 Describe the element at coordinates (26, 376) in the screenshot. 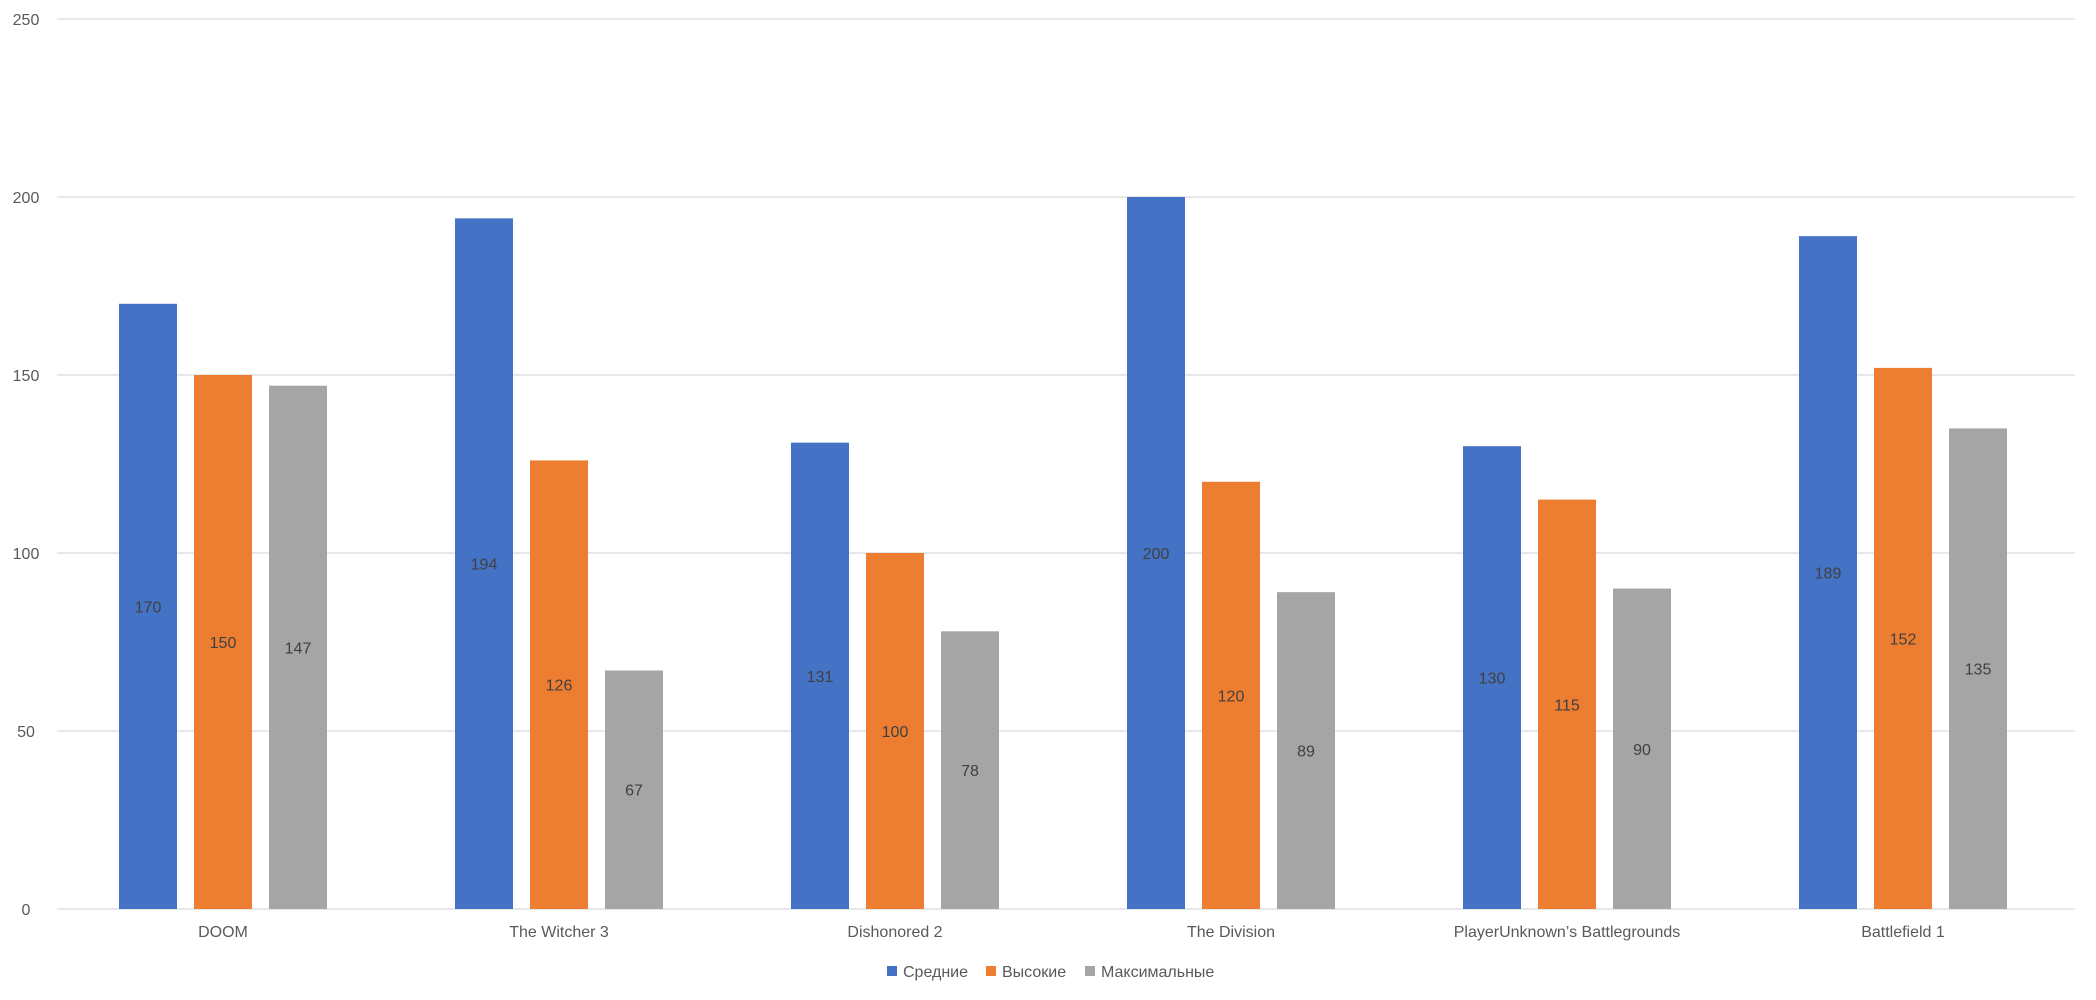

I see `y-tick-label: 150` at that location.